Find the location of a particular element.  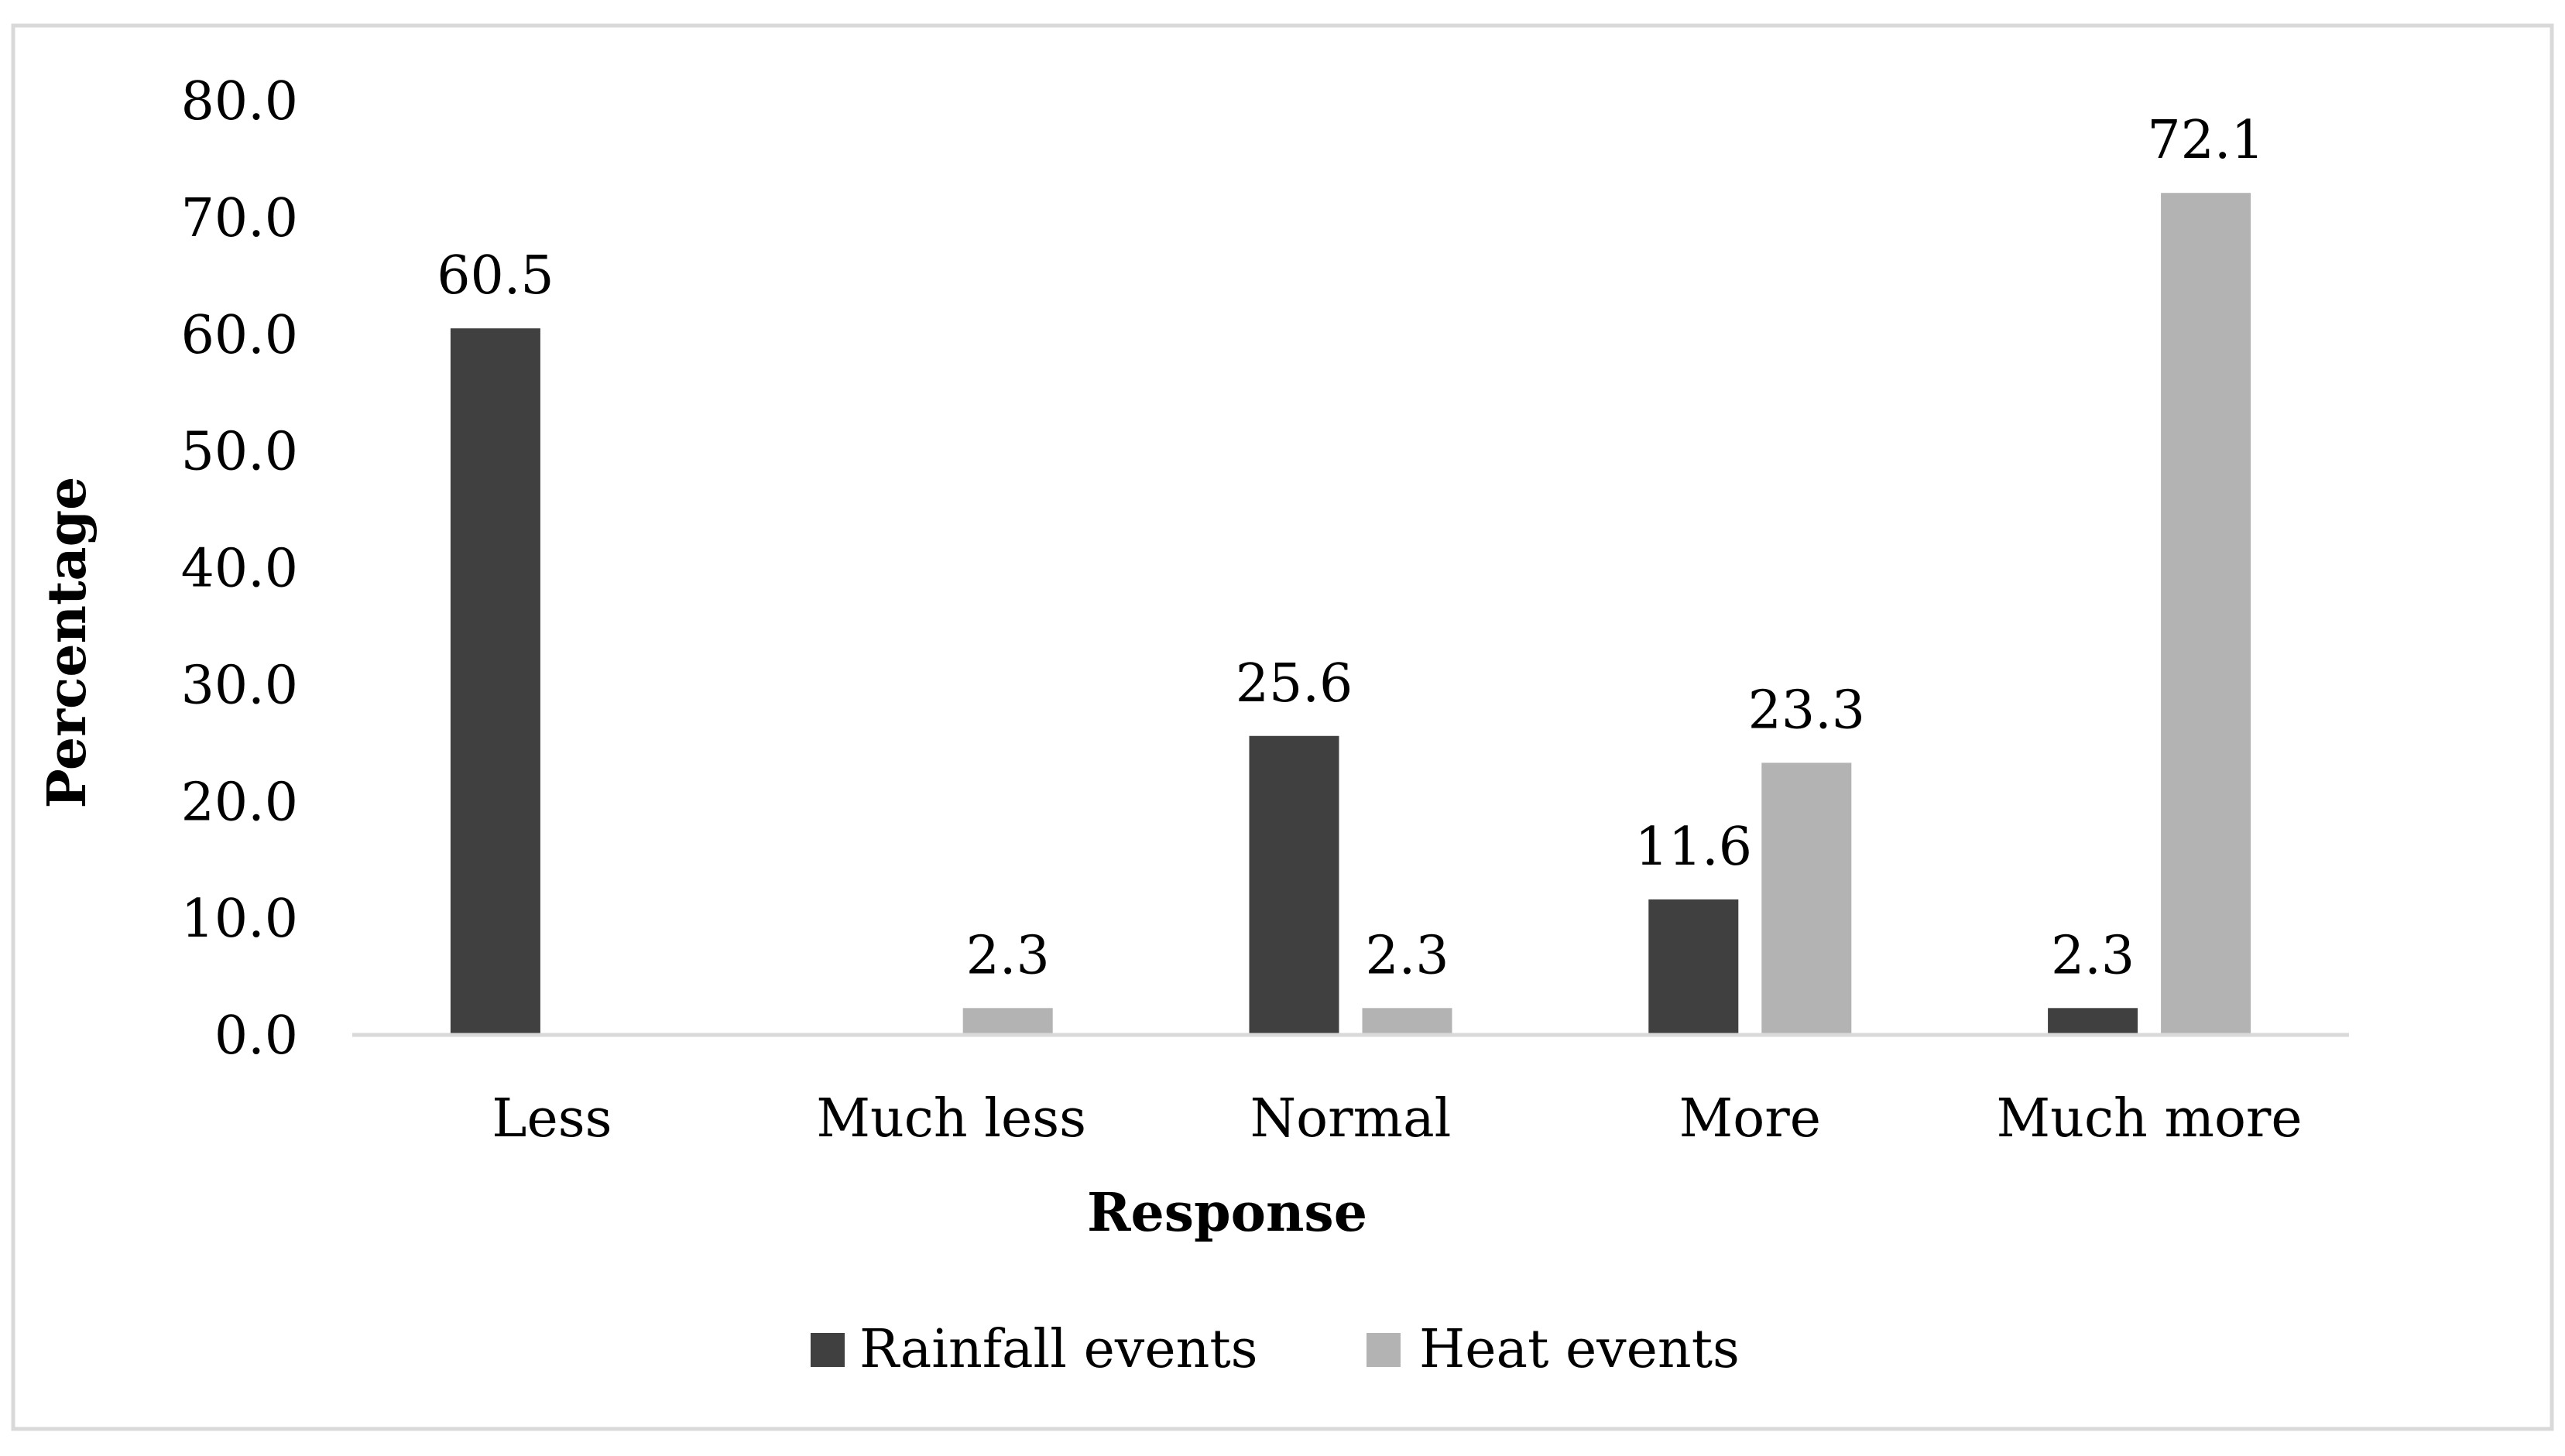

y-tick-label: 80.0 is located at coordinates (239, 101).